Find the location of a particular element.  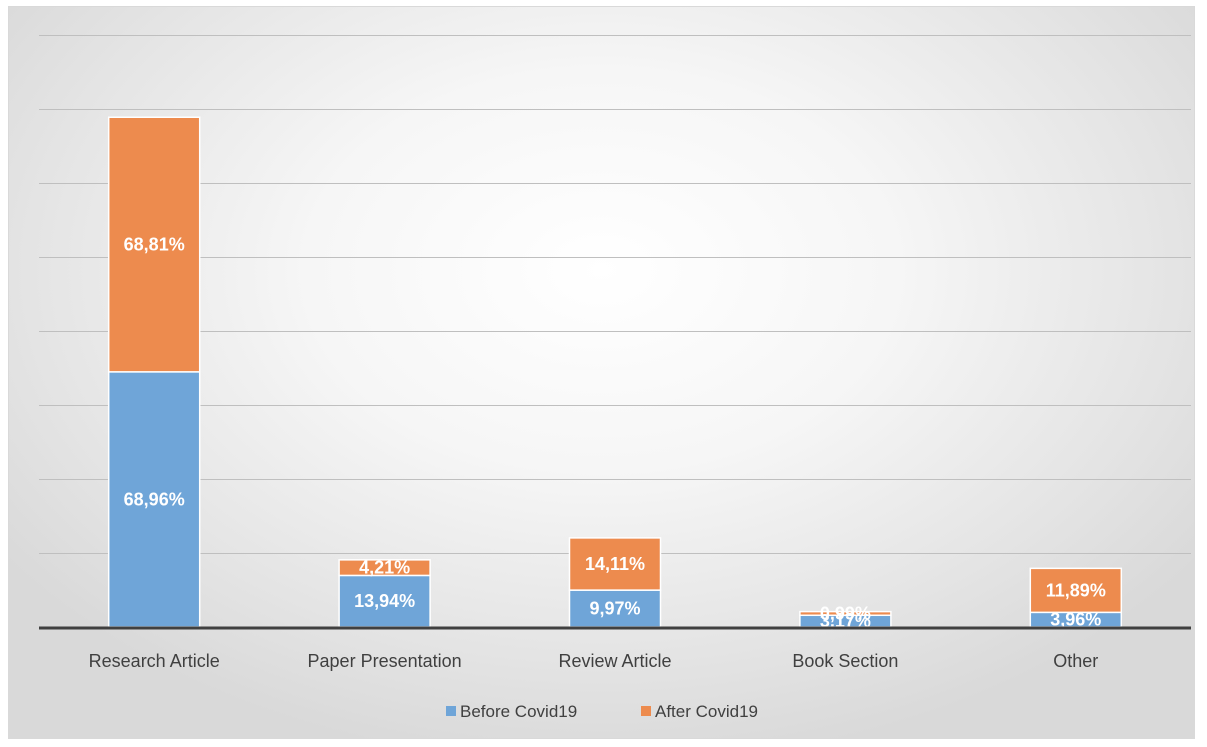

bar-after-covid19-other is located at coordinates (1076, 590).